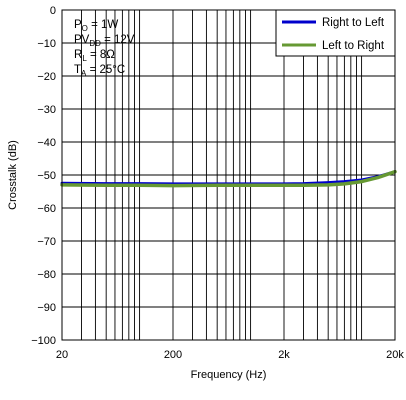 The image size is (406, 400). What do you see at coordinates (46, 209) in the screenshot?
I see `y-tick-label: −60` at bounding box center [46, 209].